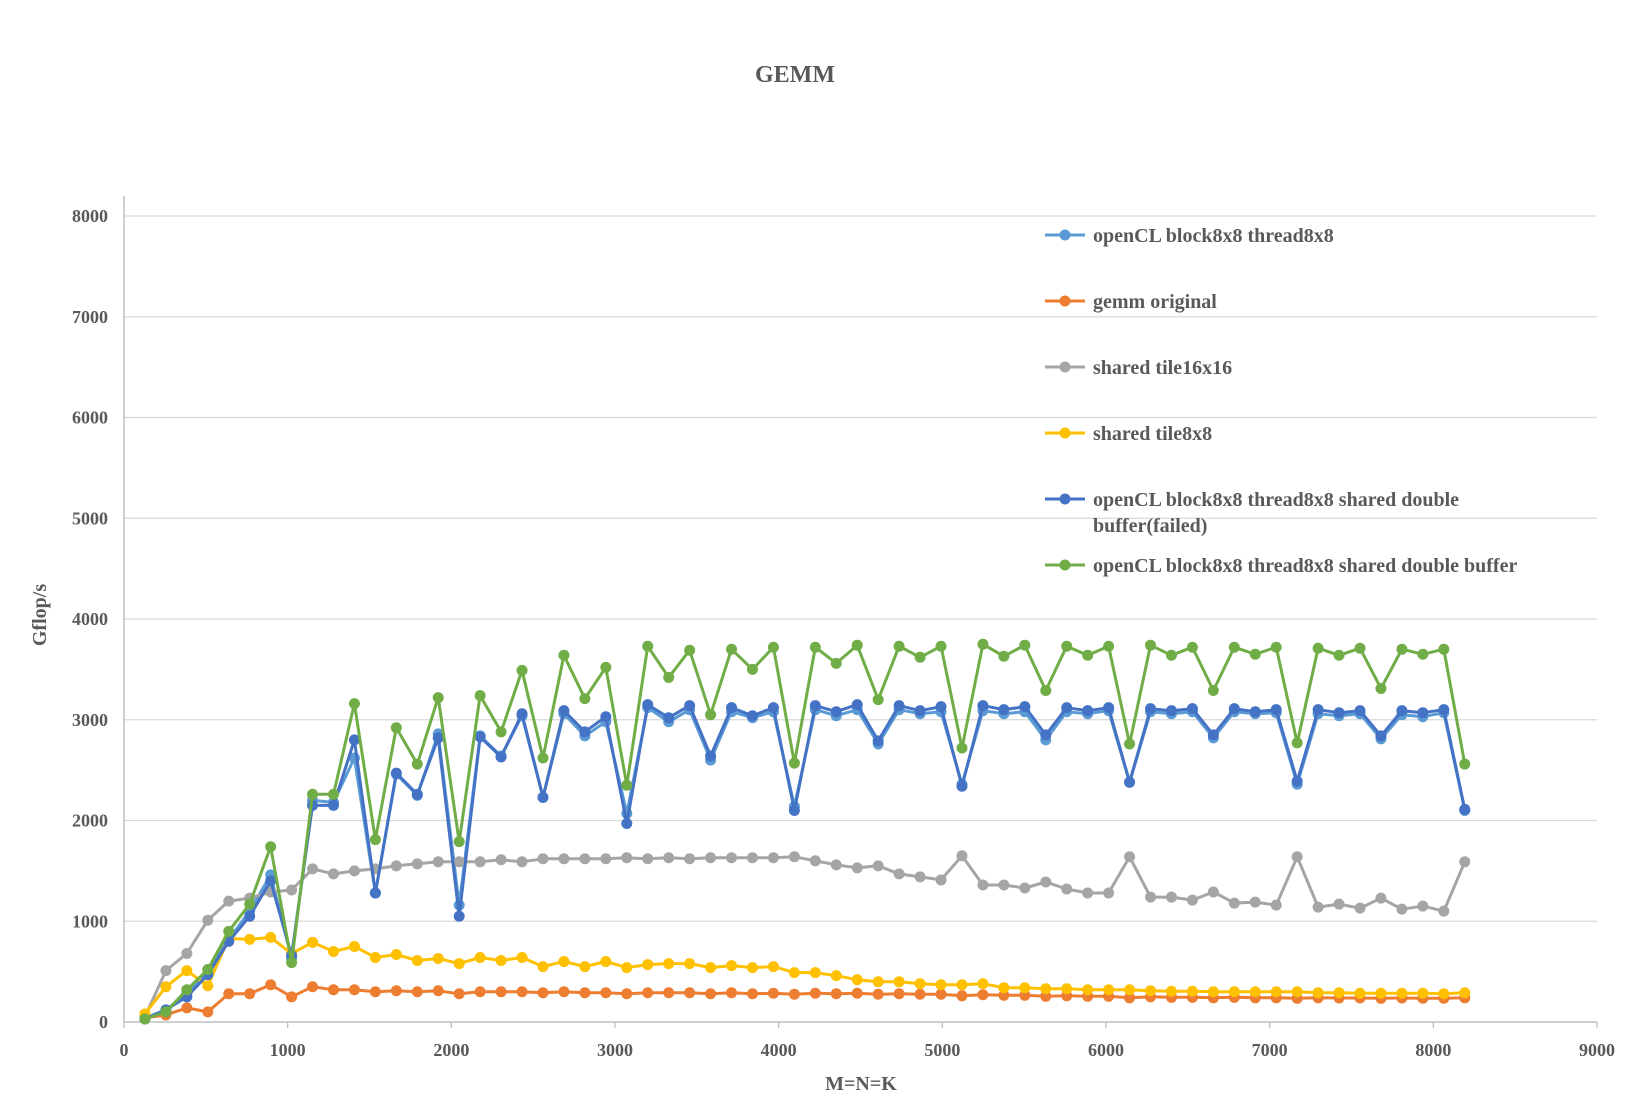 Image resolution: width=1632 pixels, height=1115 pixels. I want to click on x-tick-label: 7000, so click(1270, 1050).